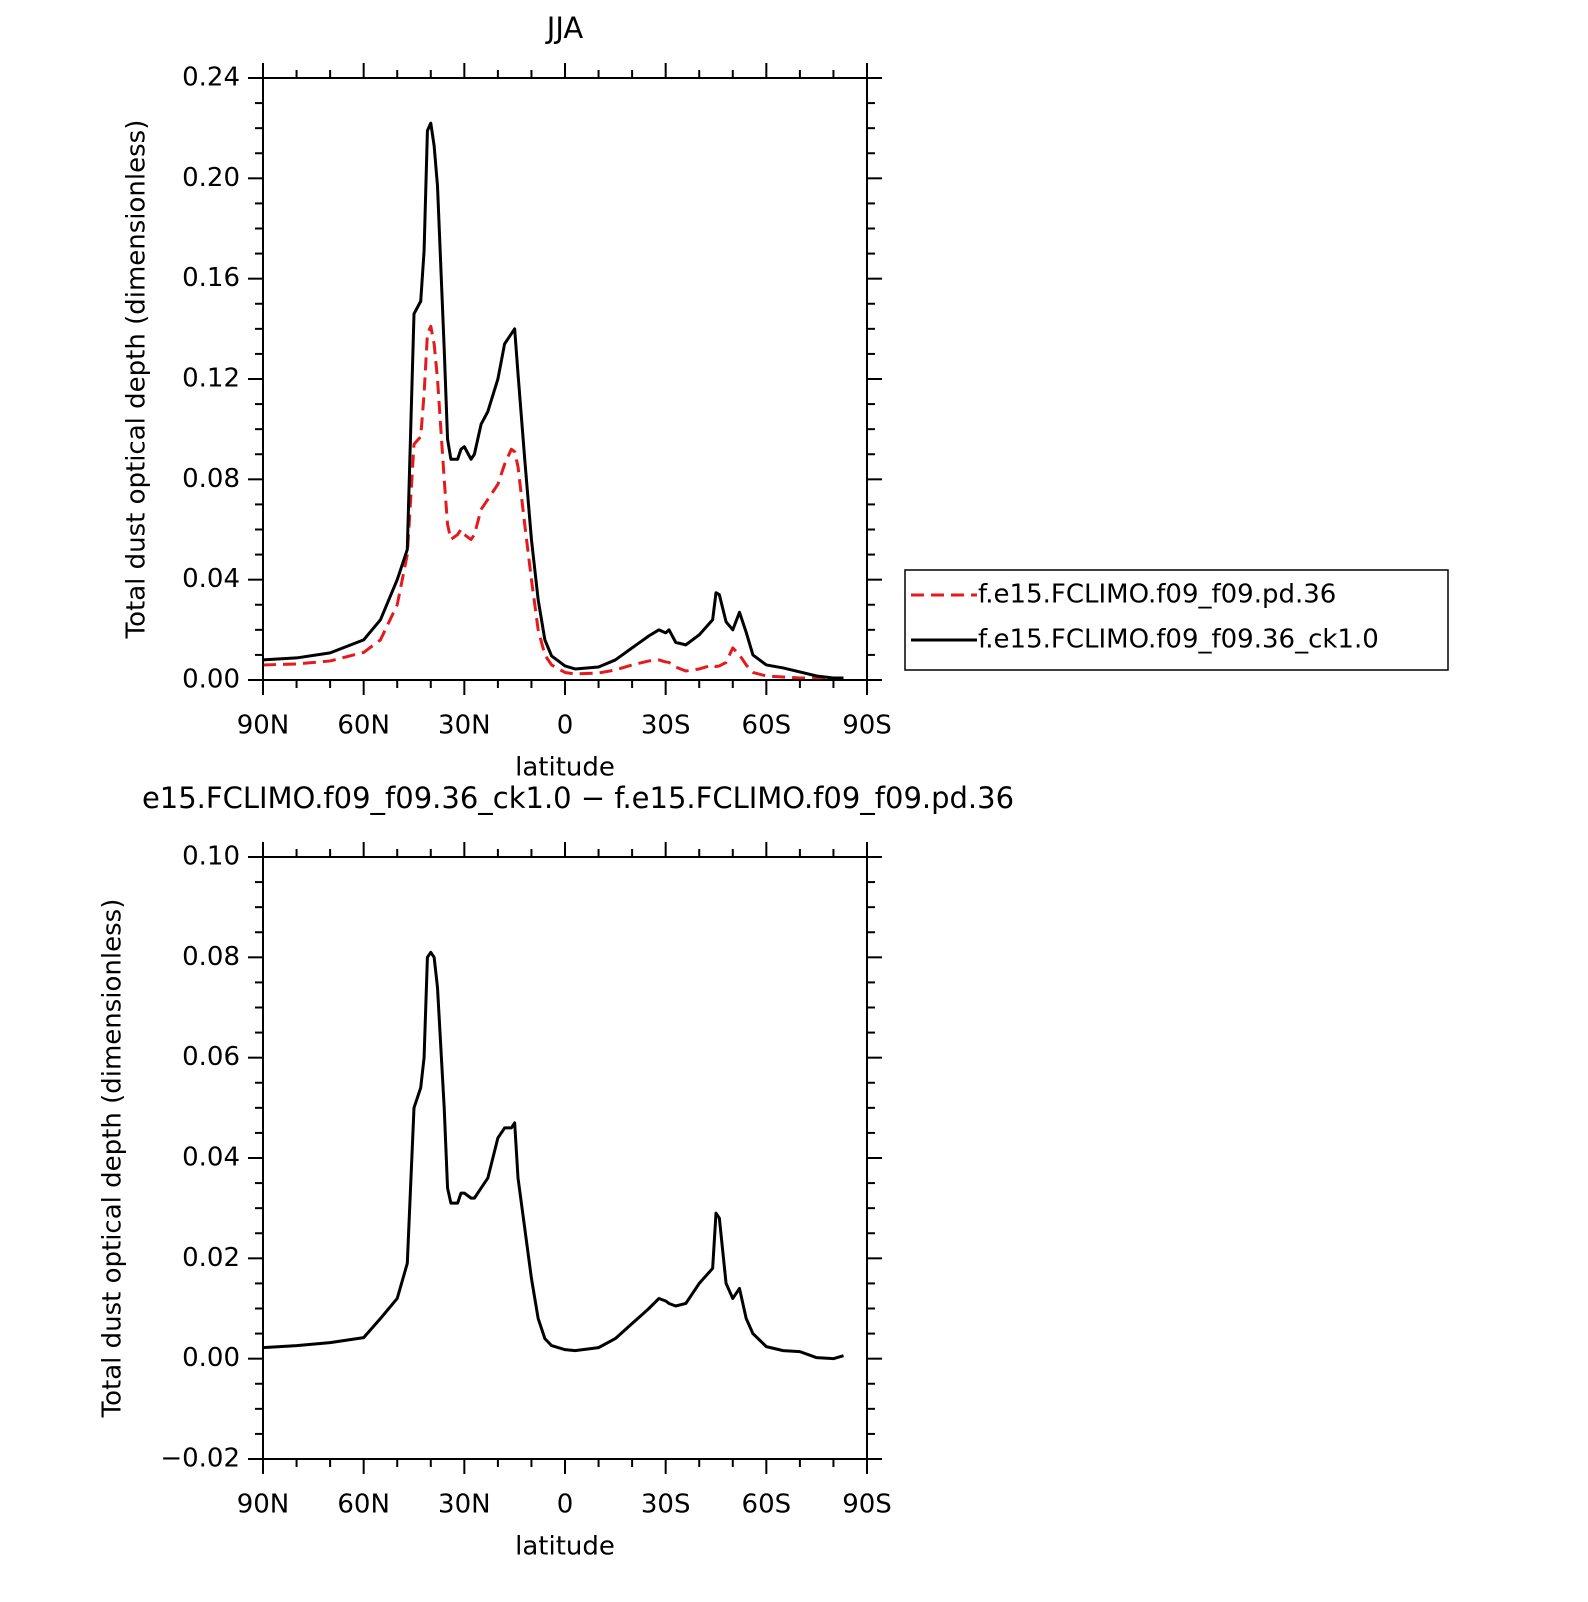  What do you see at coordinates (211, 857) in the screenshot?
I see `y-tick-label: 0.10` at bounding box center [211, 857].